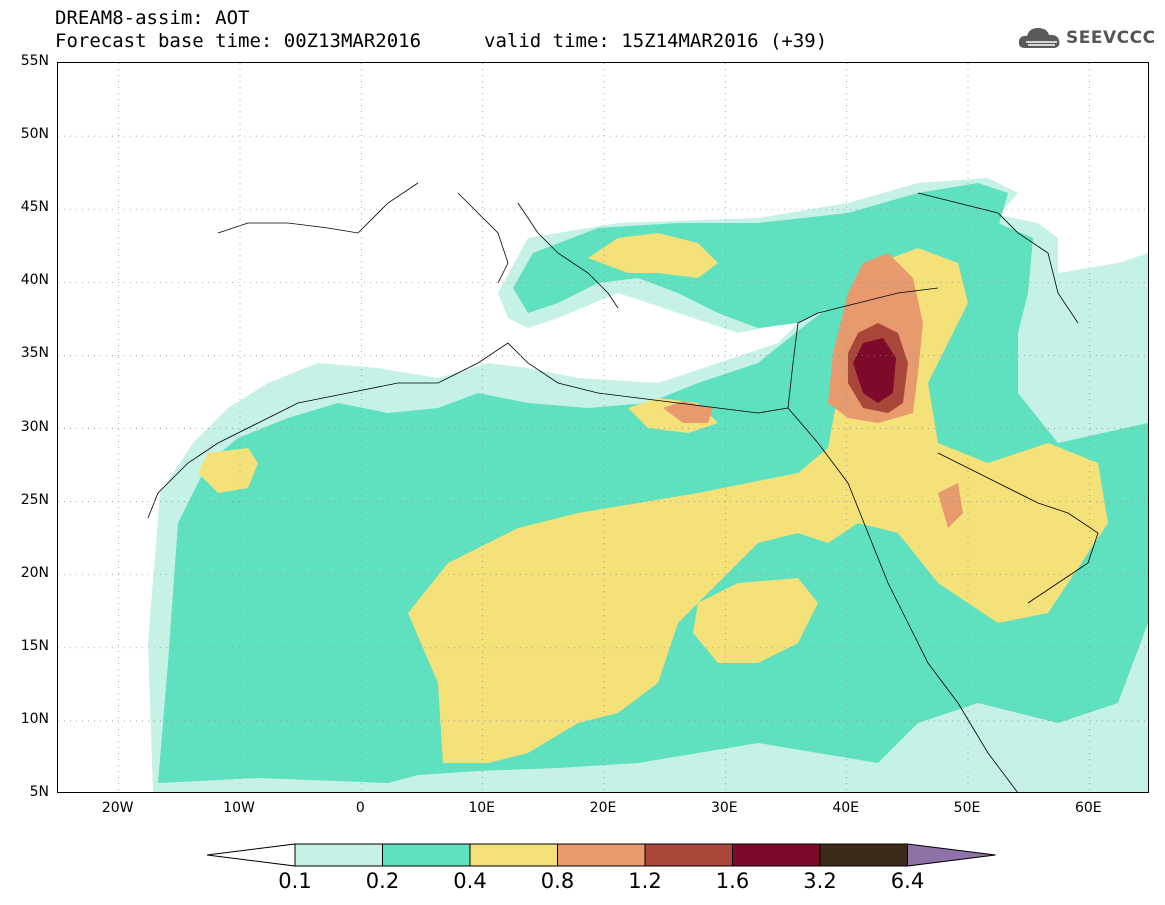 This screenshot has height=905, width=1165. I want to click on longitude-label: 60E, so click(1088, 808).